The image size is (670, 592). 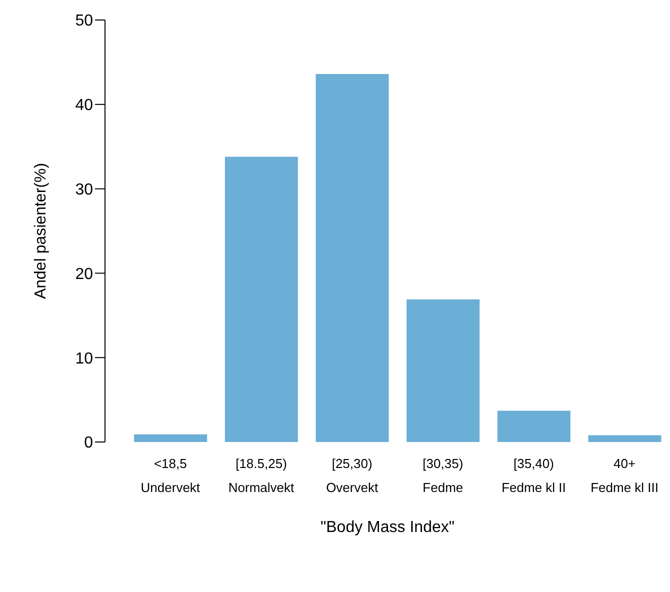 What do you see at coordinates (443, 475) in the screenshot?
I see `x-tick-label: [30,35) Fedme` at bounding box center [443, 475].